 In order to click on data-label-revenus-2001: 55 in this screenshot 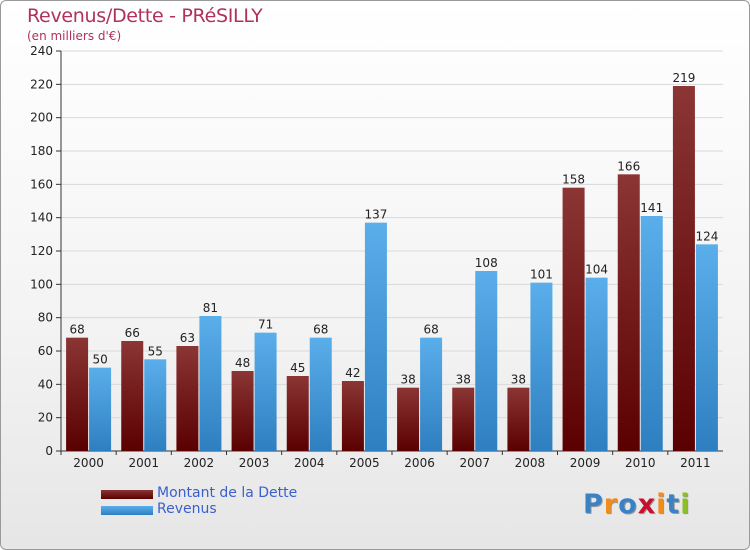, I will do `click(155, 351)`.